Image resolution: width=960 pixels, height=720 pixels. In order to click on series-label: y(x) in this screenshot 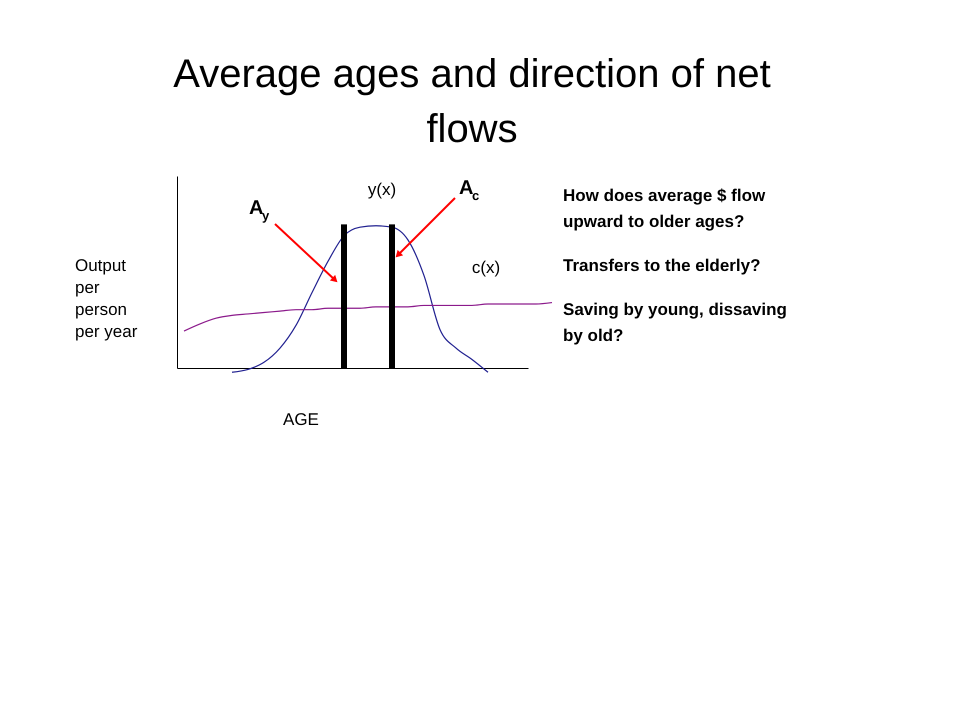, I will do `click(382, 189)`.